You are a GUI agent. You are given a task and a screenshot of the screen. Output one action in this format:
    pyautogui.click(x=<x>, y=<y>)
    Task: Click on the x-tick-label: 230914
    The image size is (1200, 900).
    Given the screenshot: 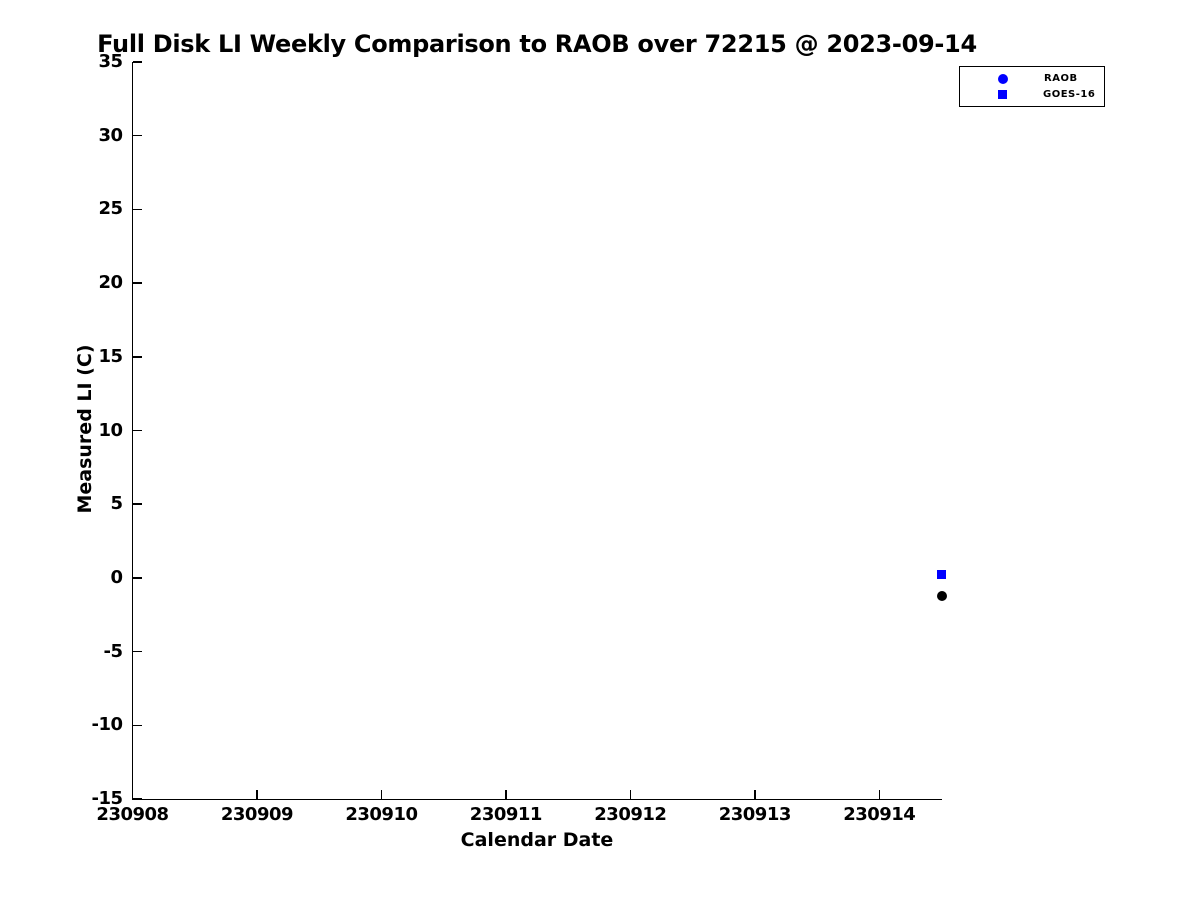 What is the action you would take?
    pyautogui.click(x=879, y=814)
    